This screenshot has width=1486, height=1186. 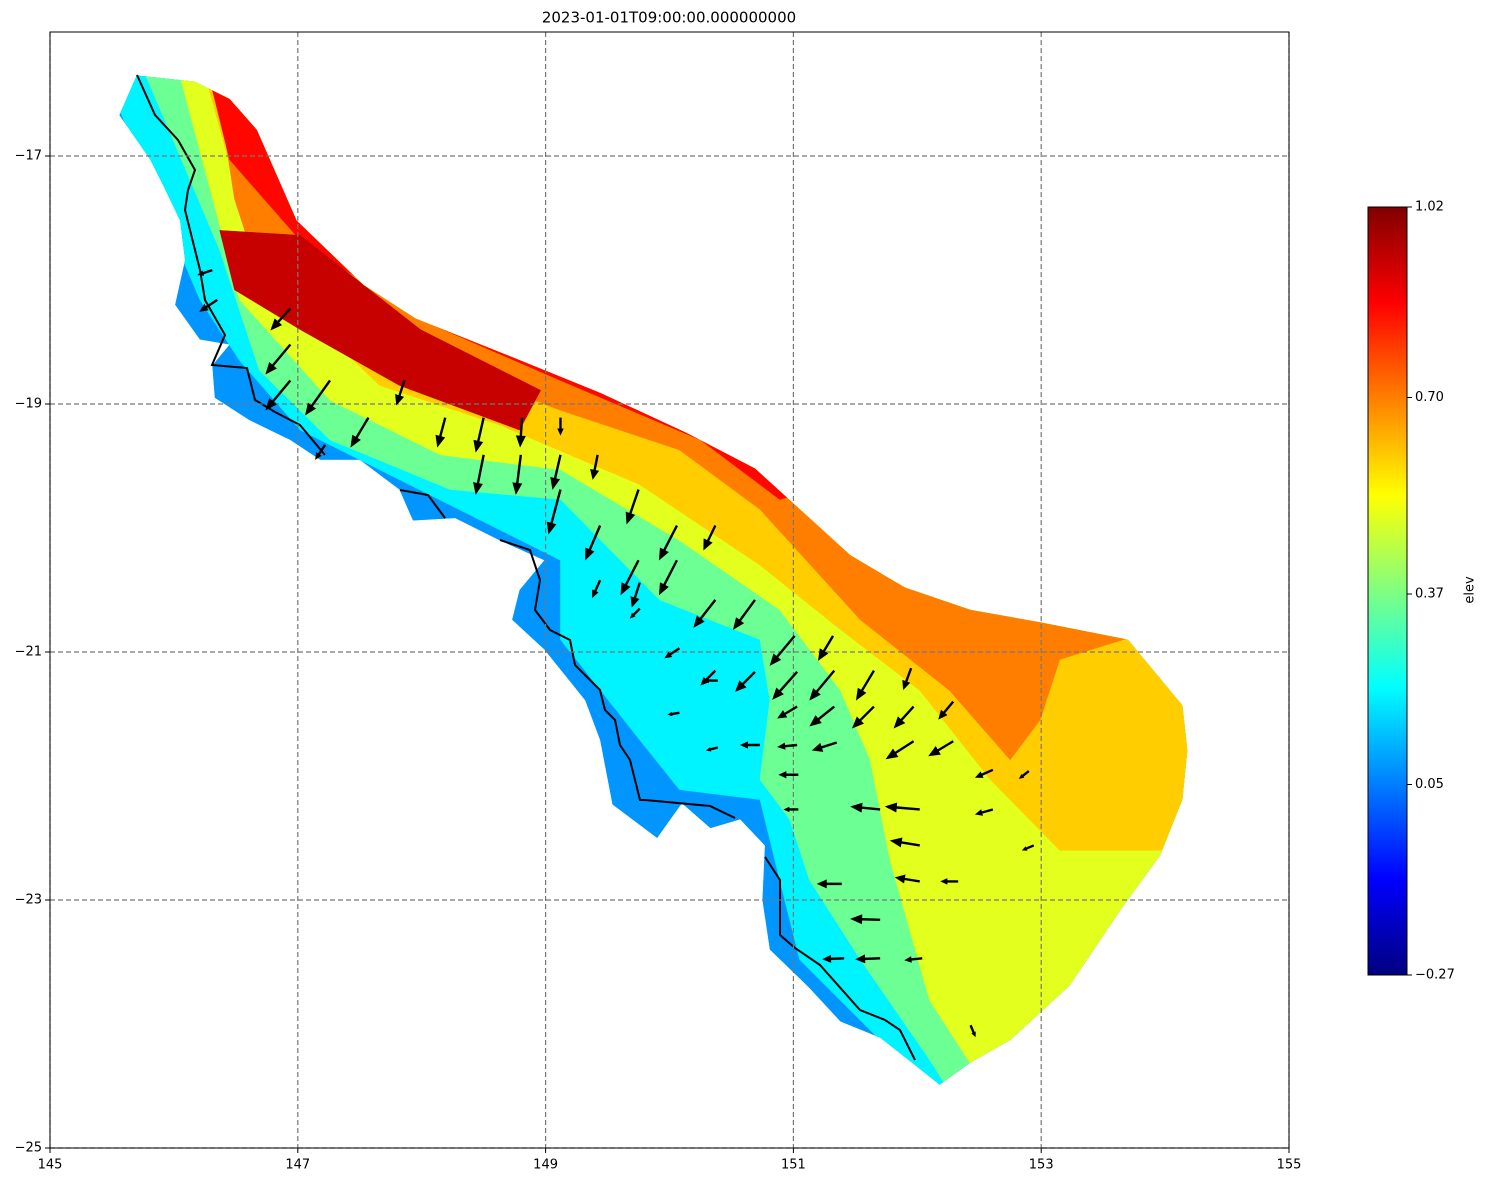 I want to click on colorbar-tick-label: 0.05, so click(x=1429, y=784).